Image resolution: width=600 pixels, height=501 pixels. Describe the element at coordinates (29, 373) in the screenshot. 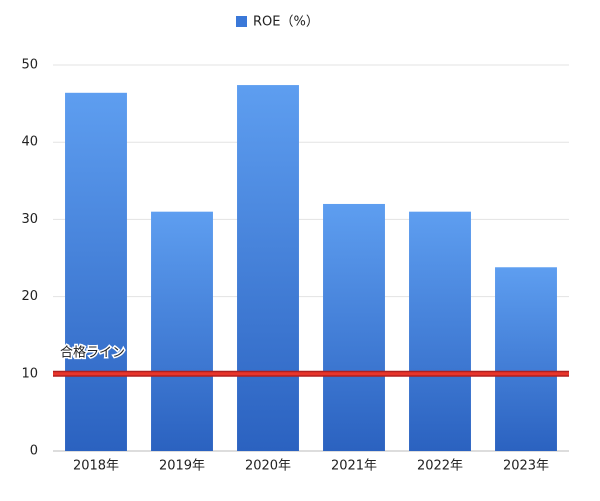

I see `y-tick-label: 10` at that location.